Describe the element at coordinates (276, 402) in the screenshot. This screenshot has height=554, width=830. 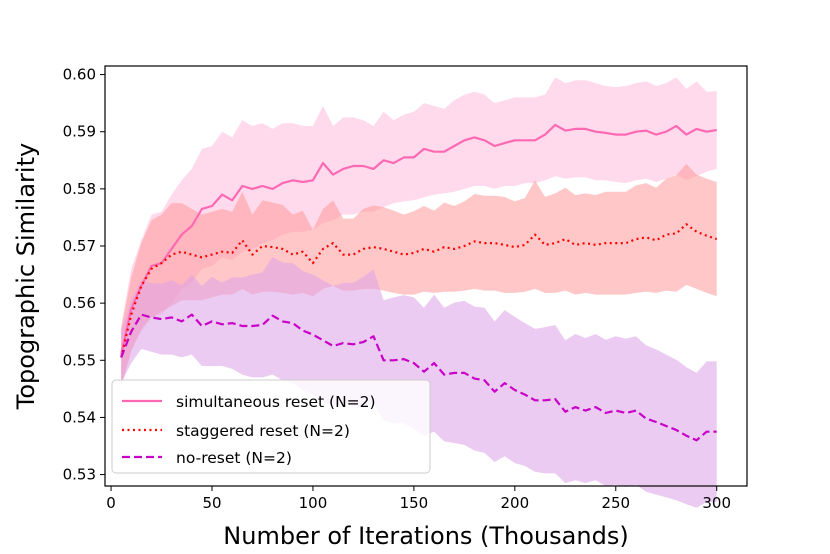
I see `legend-label-simultaneous-reset: simultaneous reset (N=2)` at that location.